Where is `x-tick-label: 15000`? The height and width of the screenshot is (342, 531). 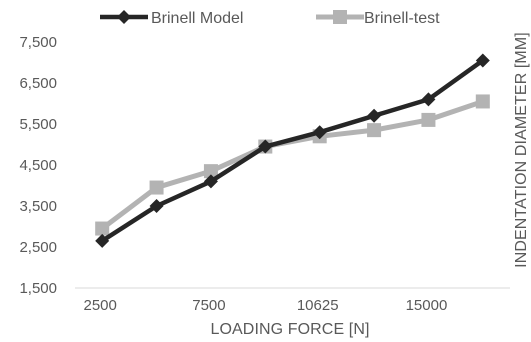 x-tick-label: 15000 is located at coordinates (427, 305).